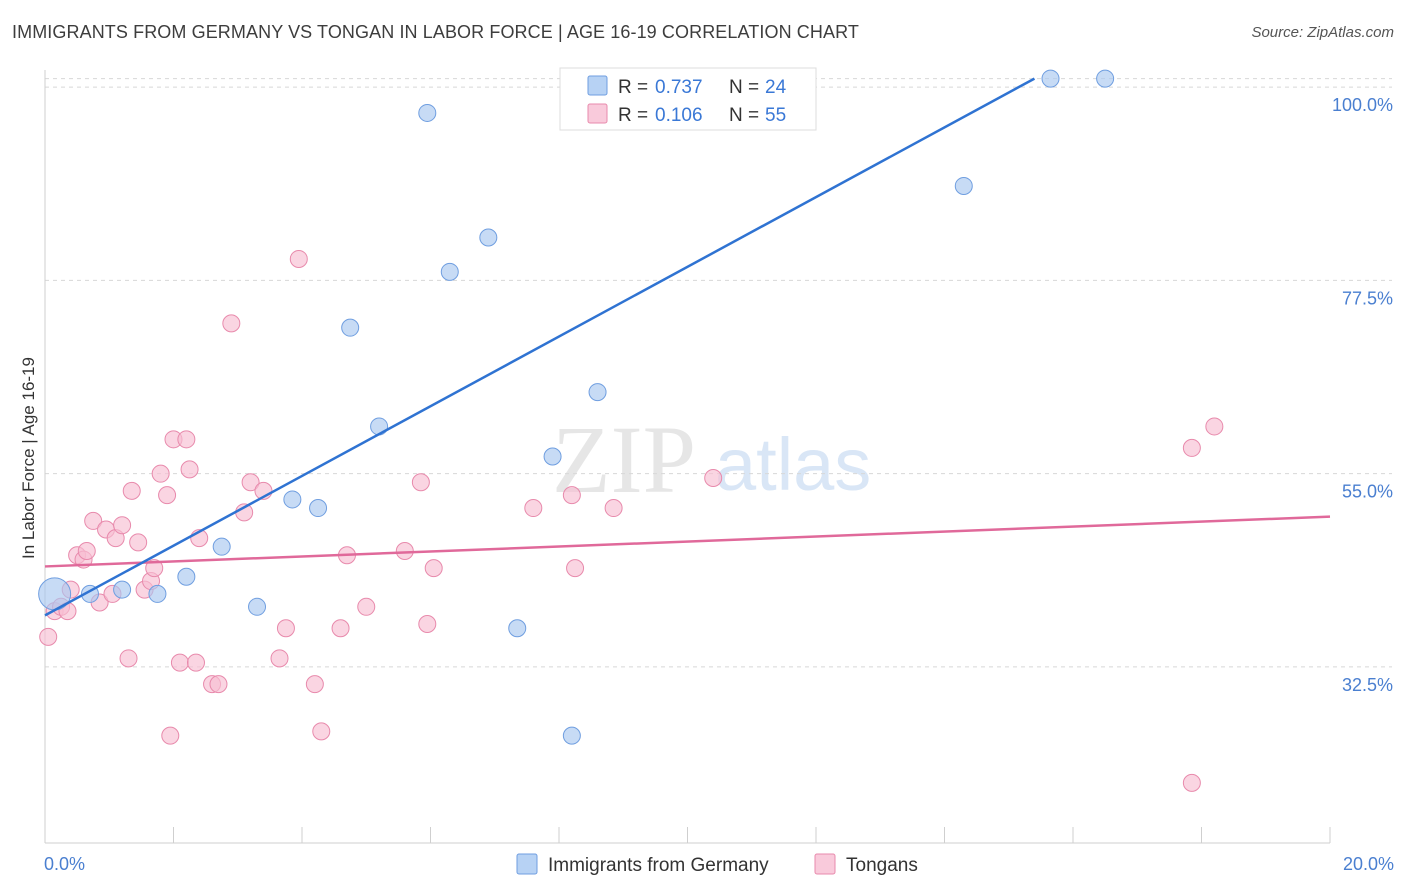 The height and width of the screenshot is (892, 1406). Describe the element at coordinates (825, 864) in the screenshot. I see `bottom-legend-swatch-tongan` at that location.